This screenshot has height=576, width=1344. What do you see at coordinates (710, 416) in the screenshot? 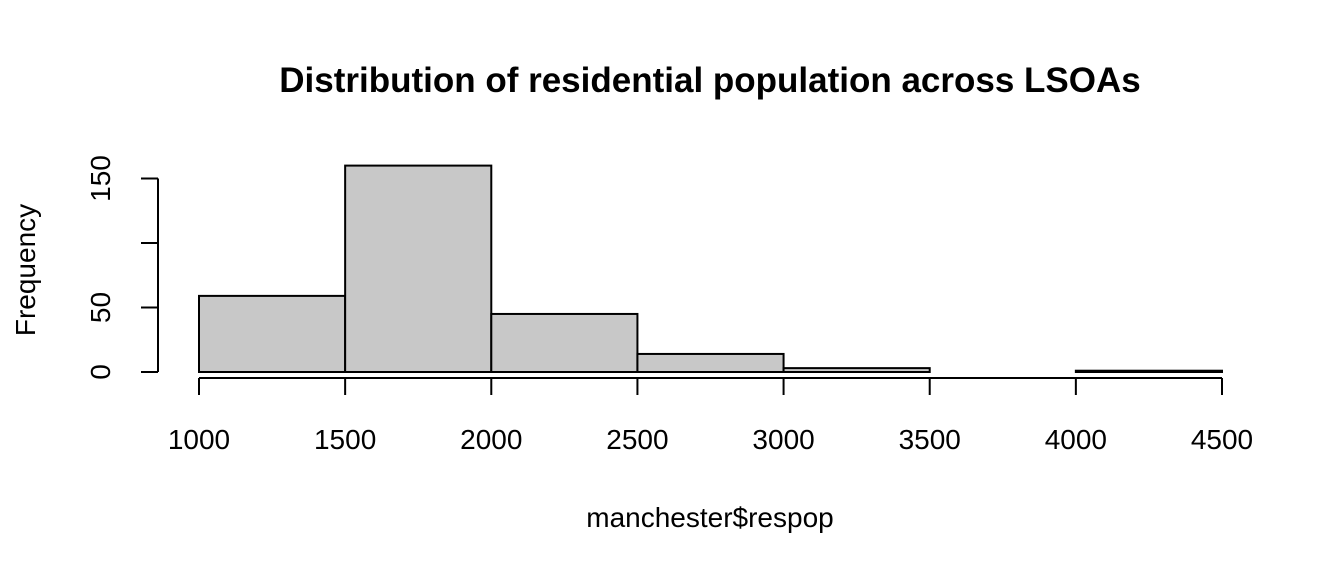
I see `x-axis: 1000 1500 2000 2500 3000 3500 4000 4500` at bounding box center [710, 416].